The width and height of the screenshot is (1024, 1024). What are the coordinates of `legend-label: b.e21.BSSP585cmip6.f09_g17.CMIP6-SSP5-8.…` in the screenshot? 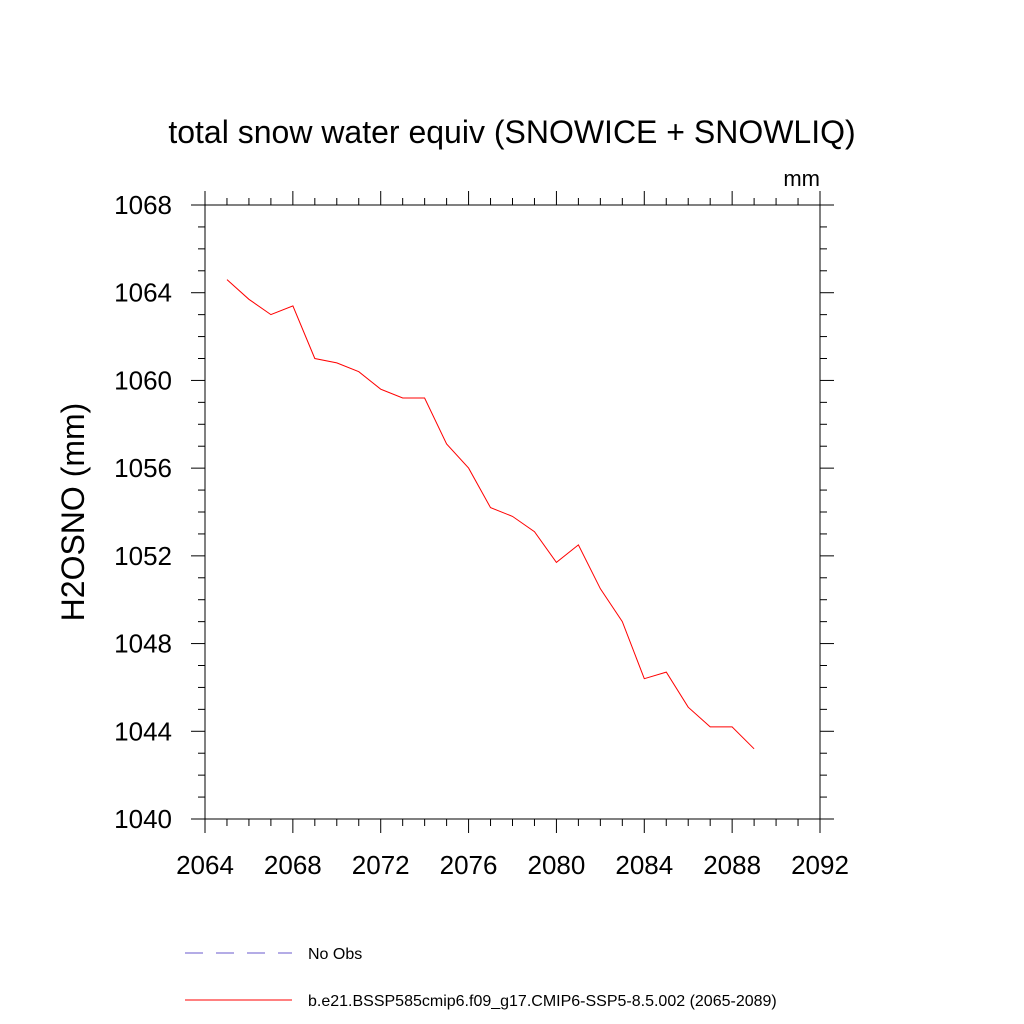 It's located at (542, 1001).